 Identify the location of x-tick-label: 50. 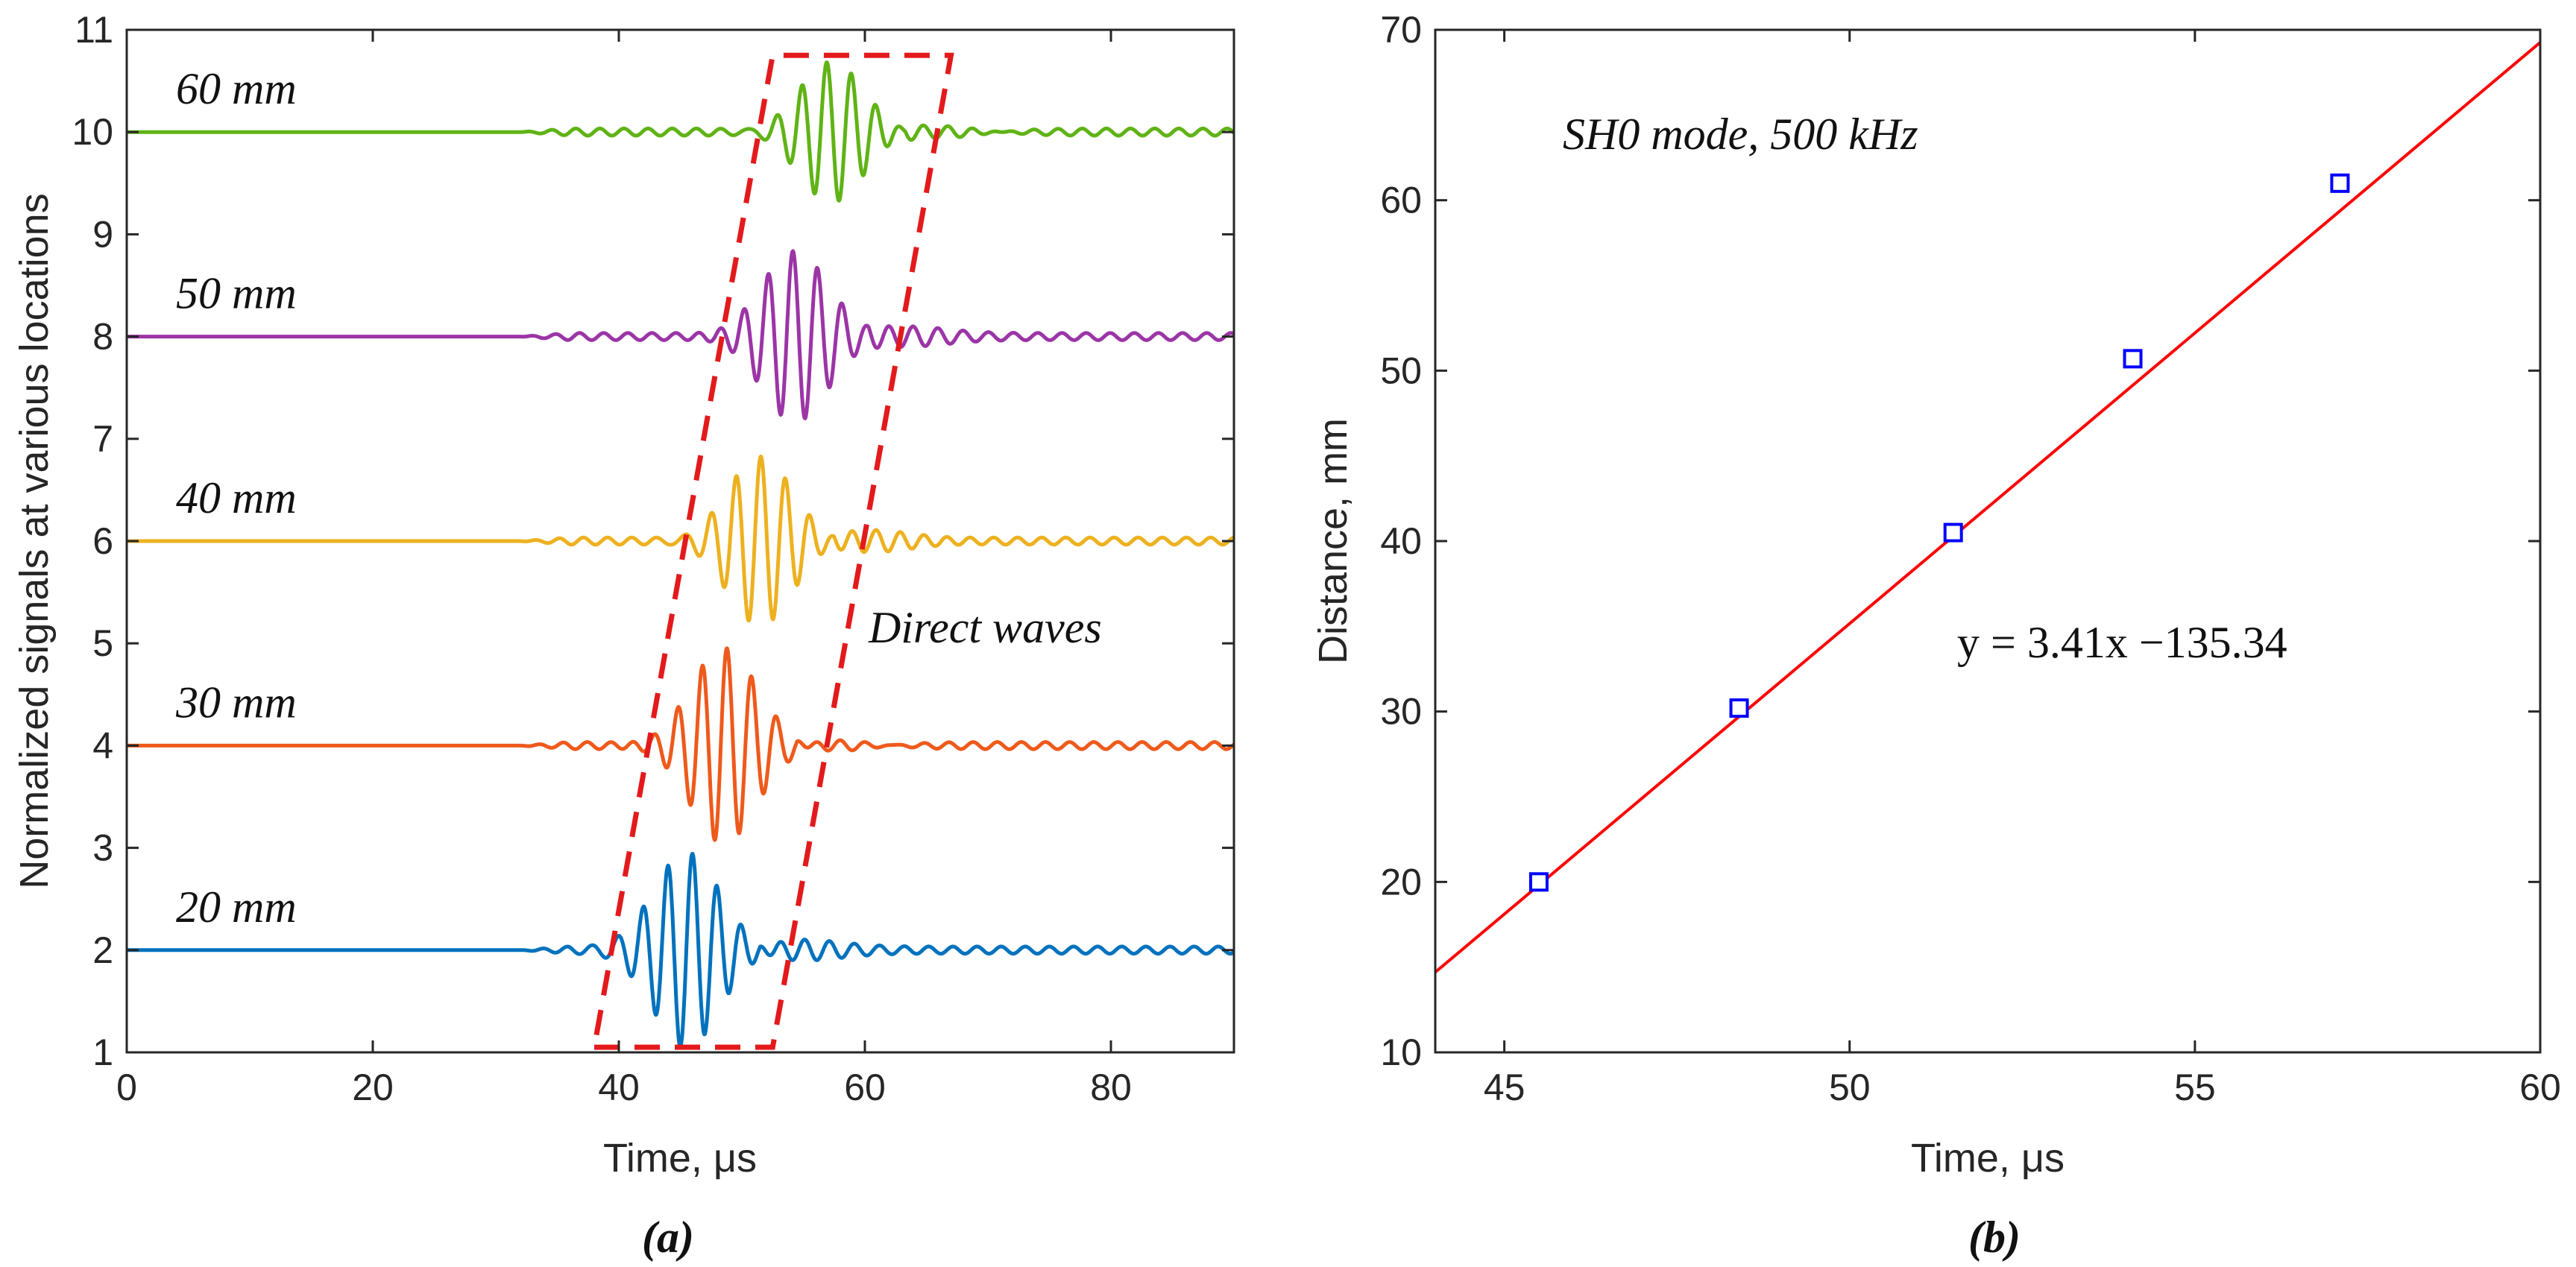
(1850, 1087).